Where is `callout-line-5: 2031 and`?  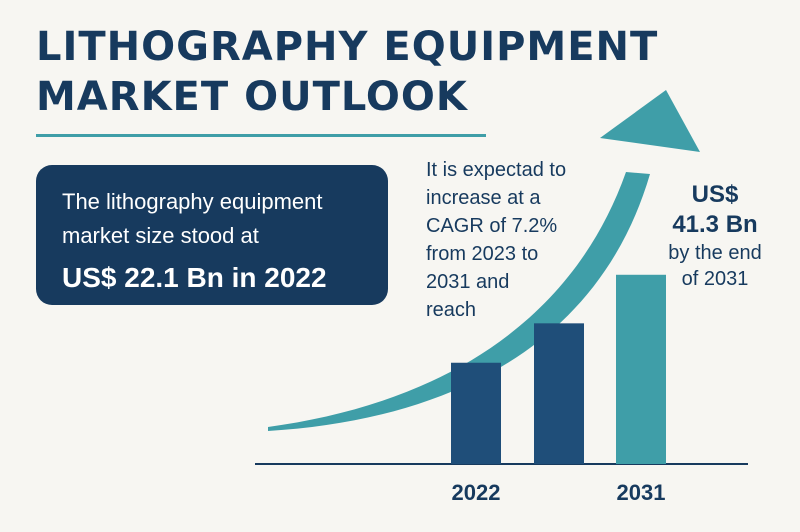 callout-line-5: 2031 and is located at coordinates (468, 282).